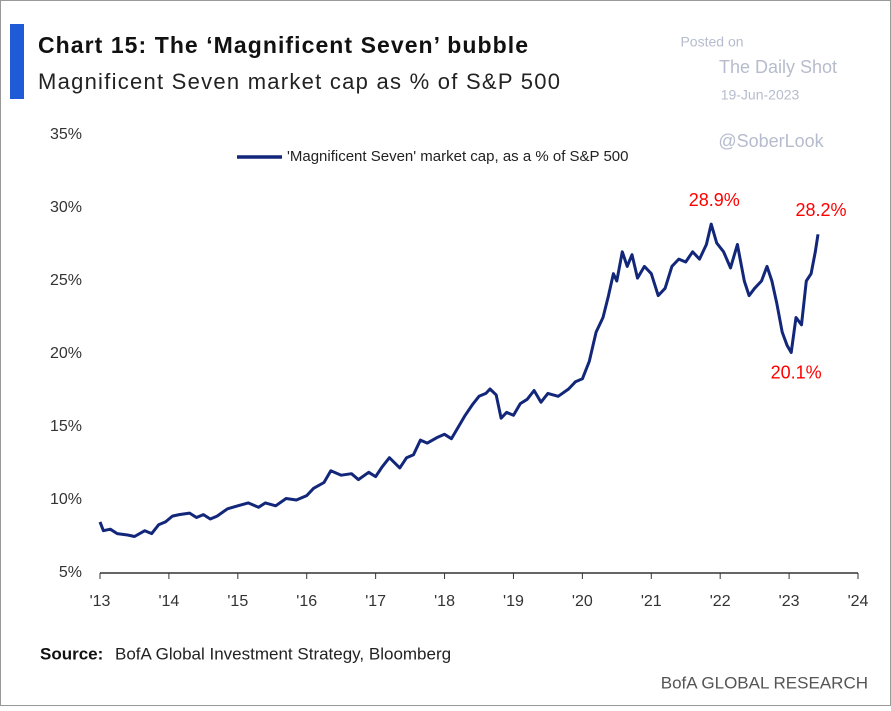 Image resolution: width=891 pixels, height=711 pixels. What do you see at coordinates (651, 601) in the screenshot?
I see `x-tick-label: '21` at bounding box center [651, 601].